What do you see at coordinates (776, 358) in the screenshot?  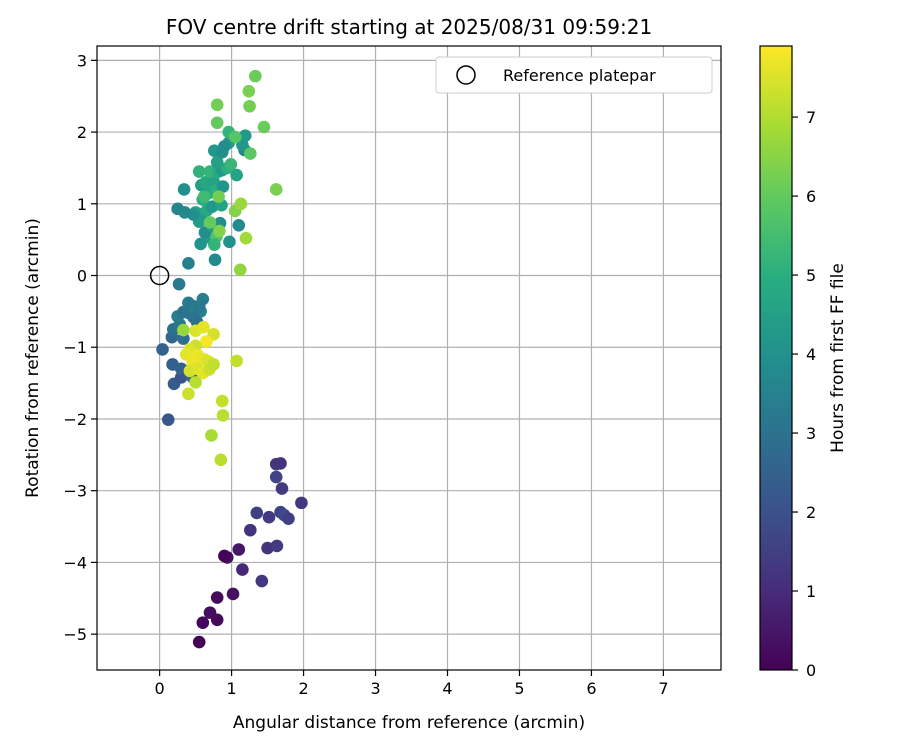 I see `colorbar` at bounding box center [776, 358].